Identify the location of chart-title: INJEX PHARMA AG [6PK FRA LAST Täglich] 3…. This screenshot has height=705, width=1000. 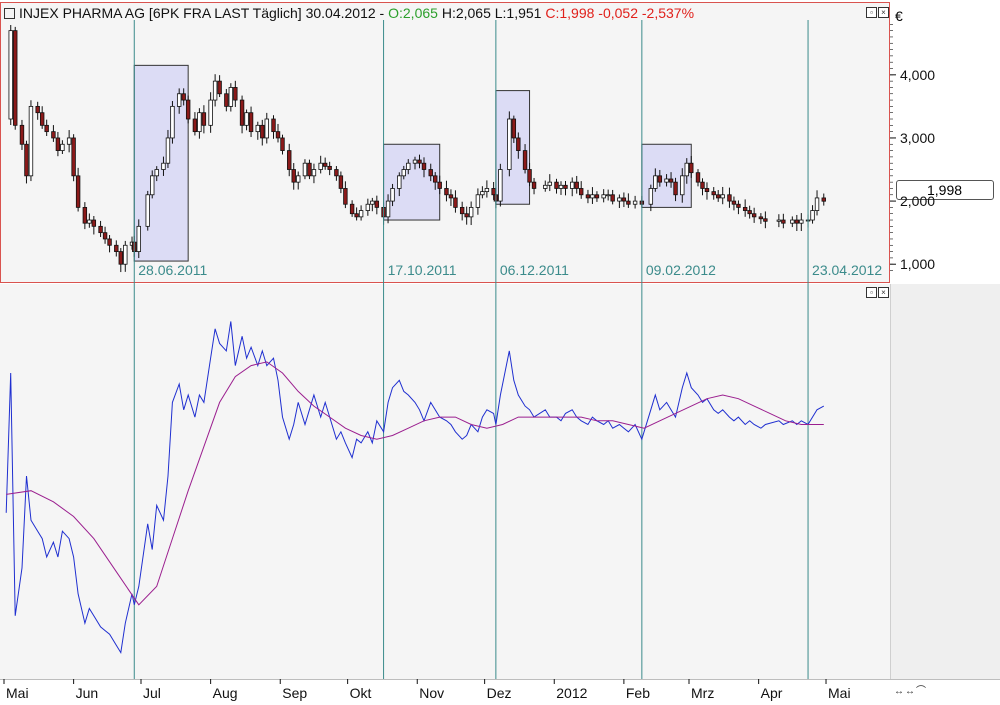
(202, 13).